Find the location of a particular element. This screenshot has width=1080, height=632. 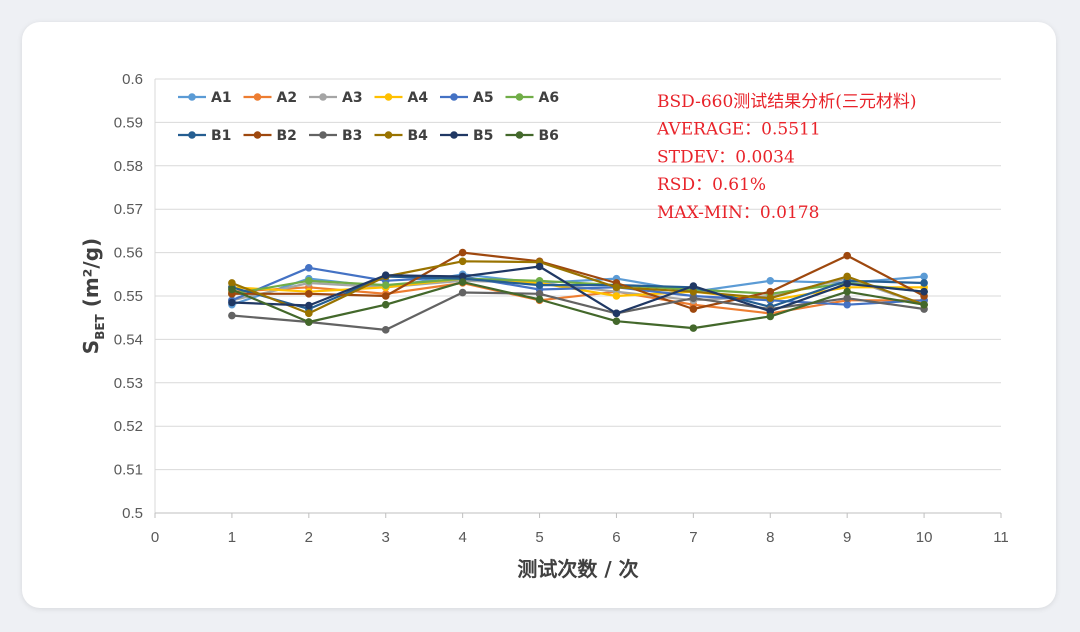

x-tick-label: 8 is located at coordinates (770, 537).